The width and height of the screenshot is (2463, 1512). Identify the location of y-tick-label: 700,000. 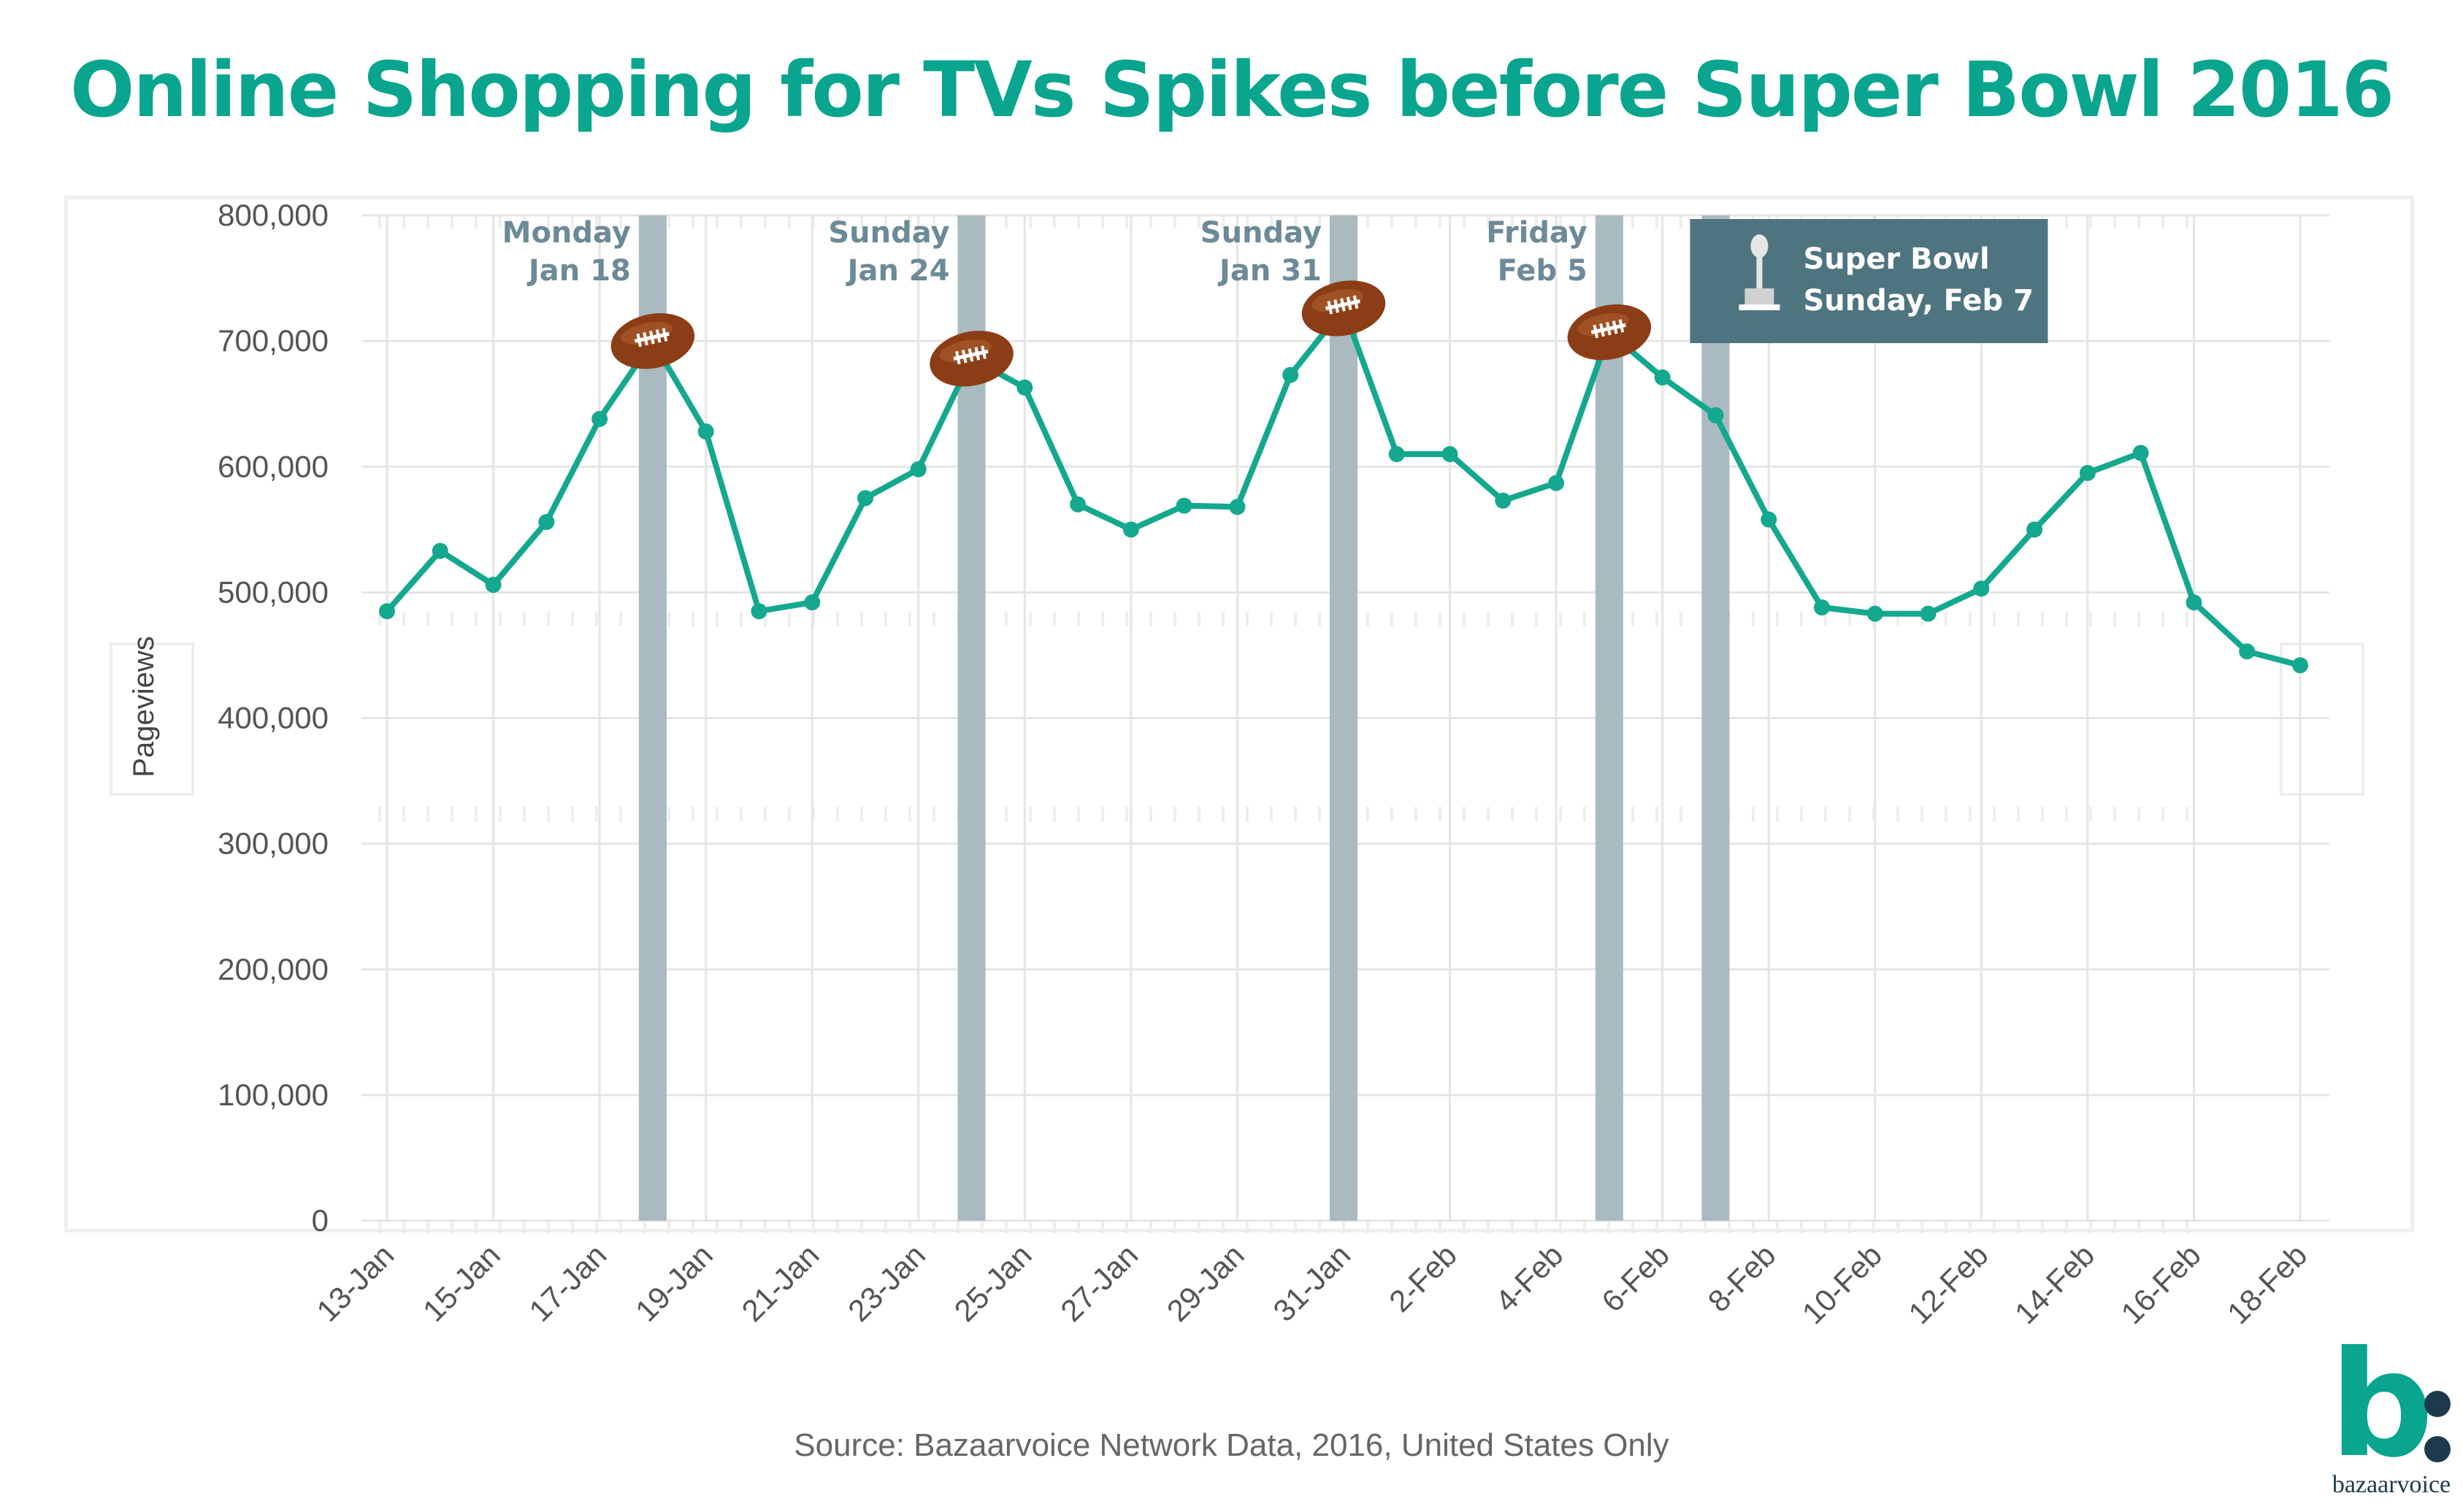
(273, 340).